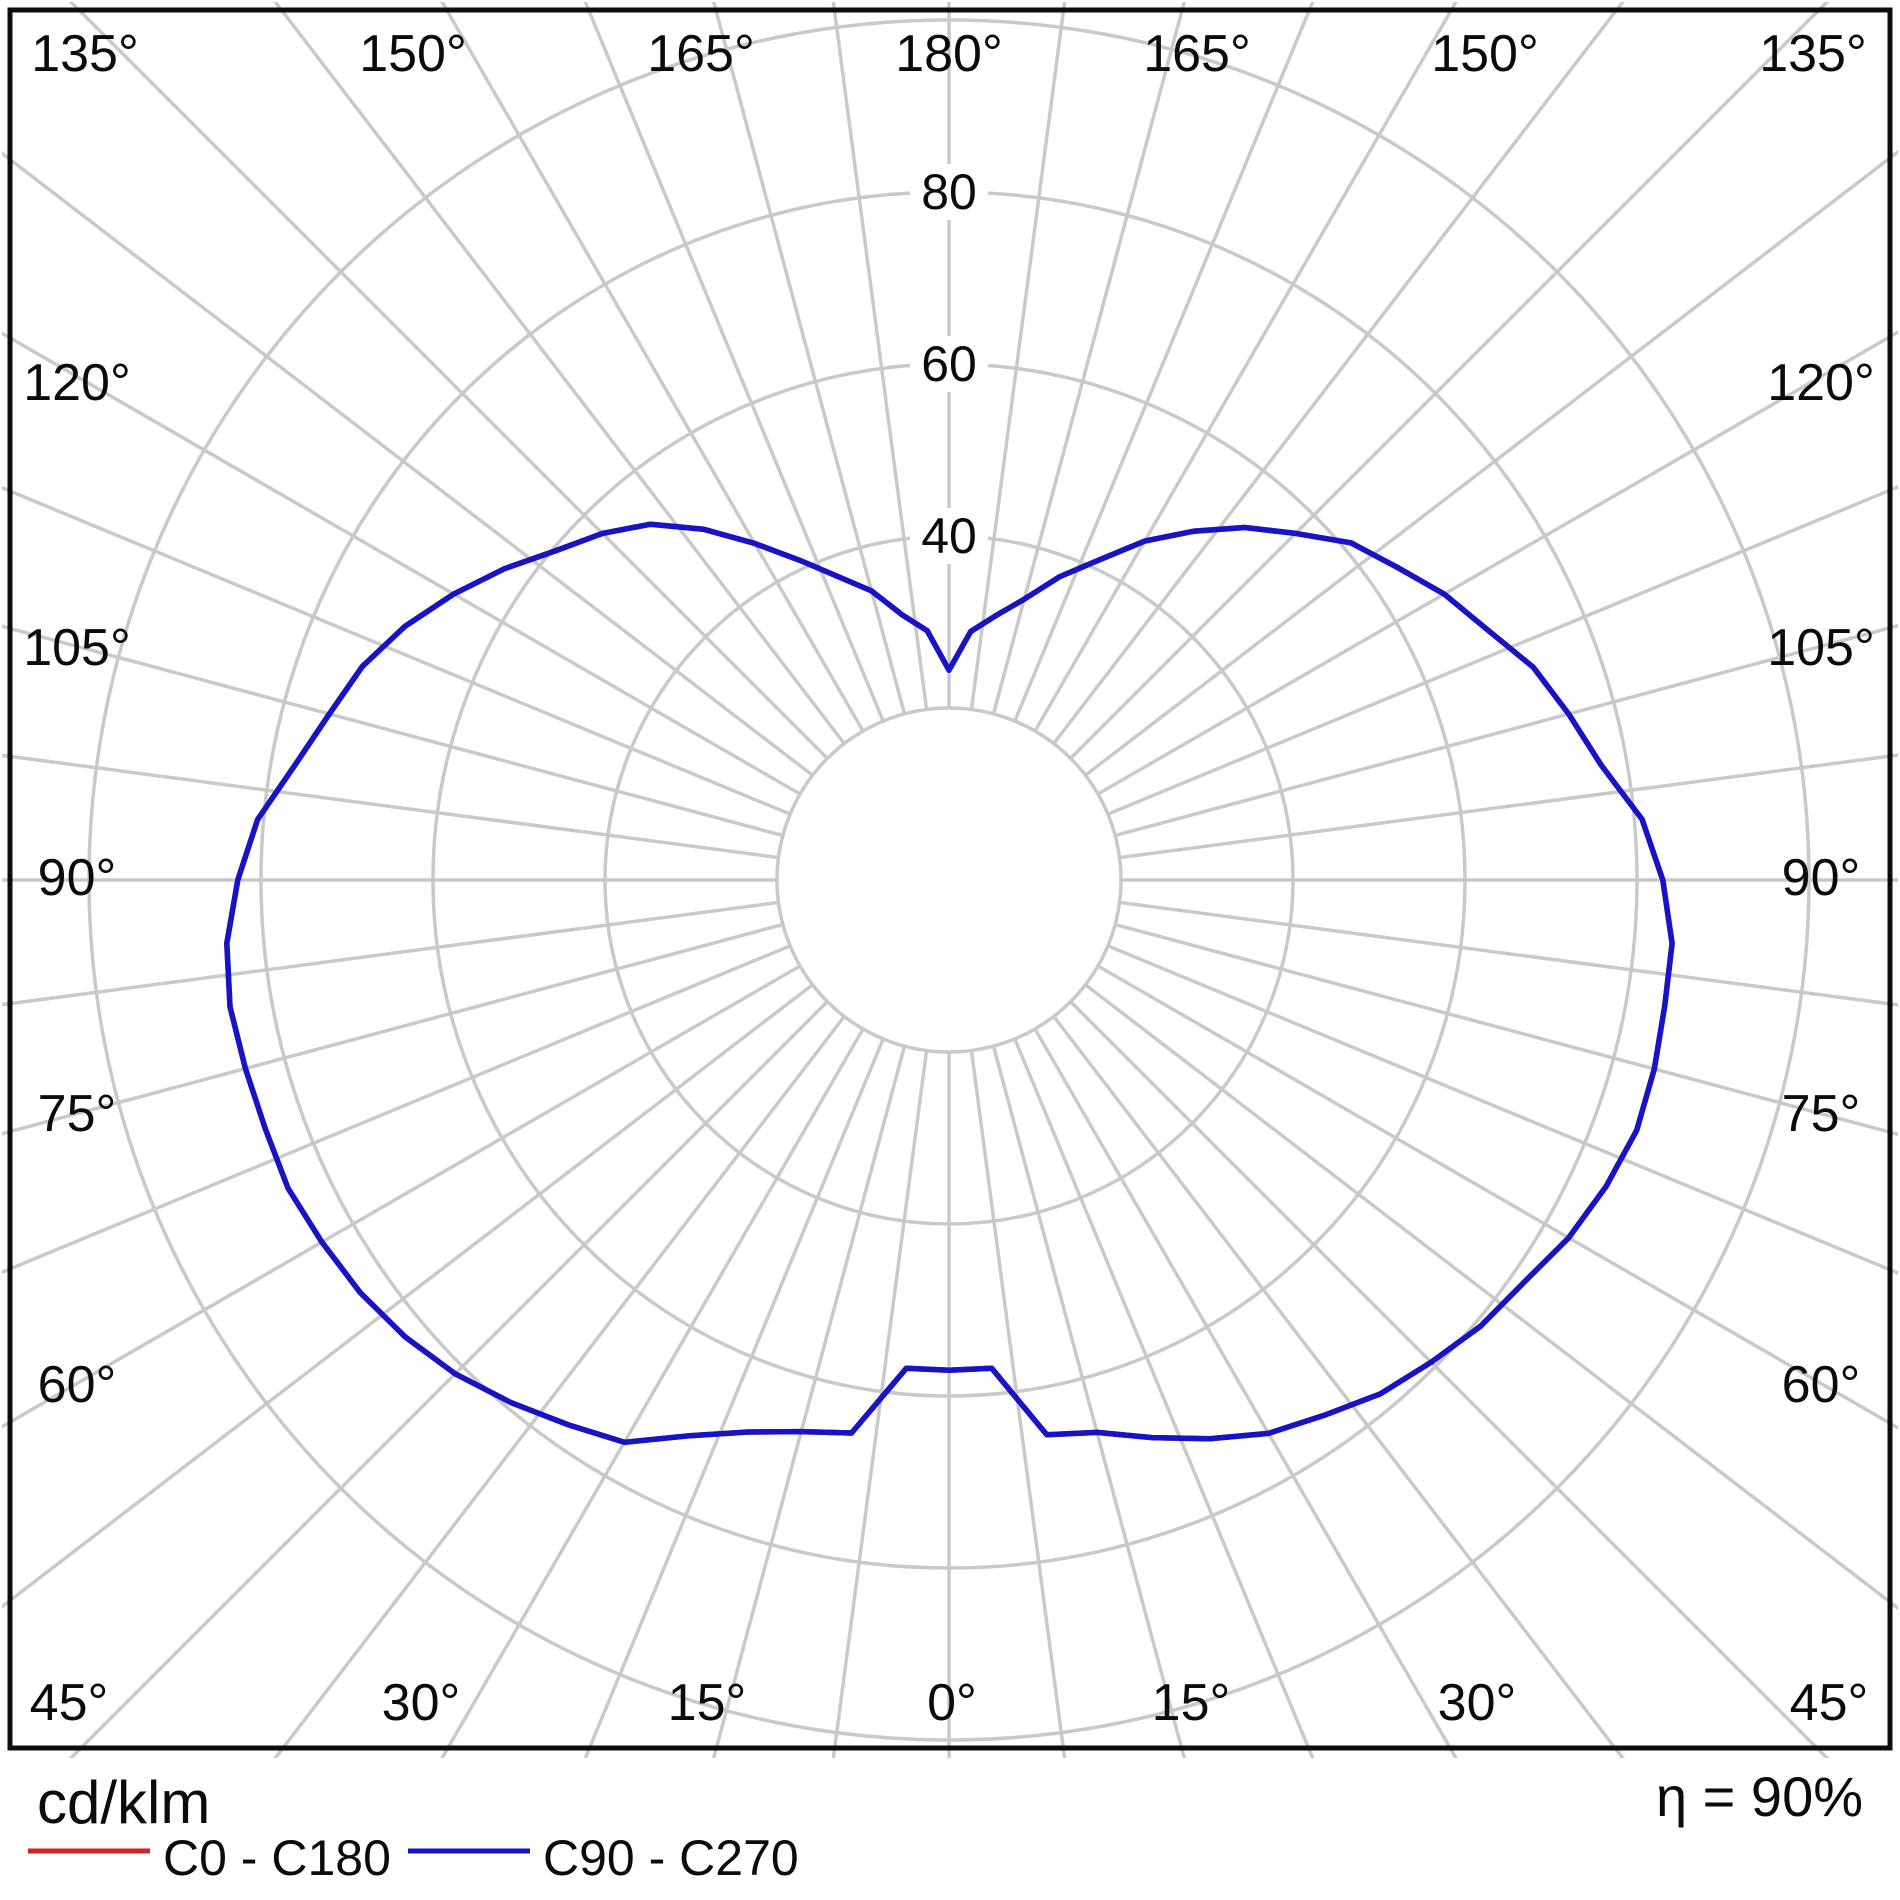 The image size is (1900, 1900). I want to click on legend: C0 - C180 C90 - C270, so click(413, 1858).